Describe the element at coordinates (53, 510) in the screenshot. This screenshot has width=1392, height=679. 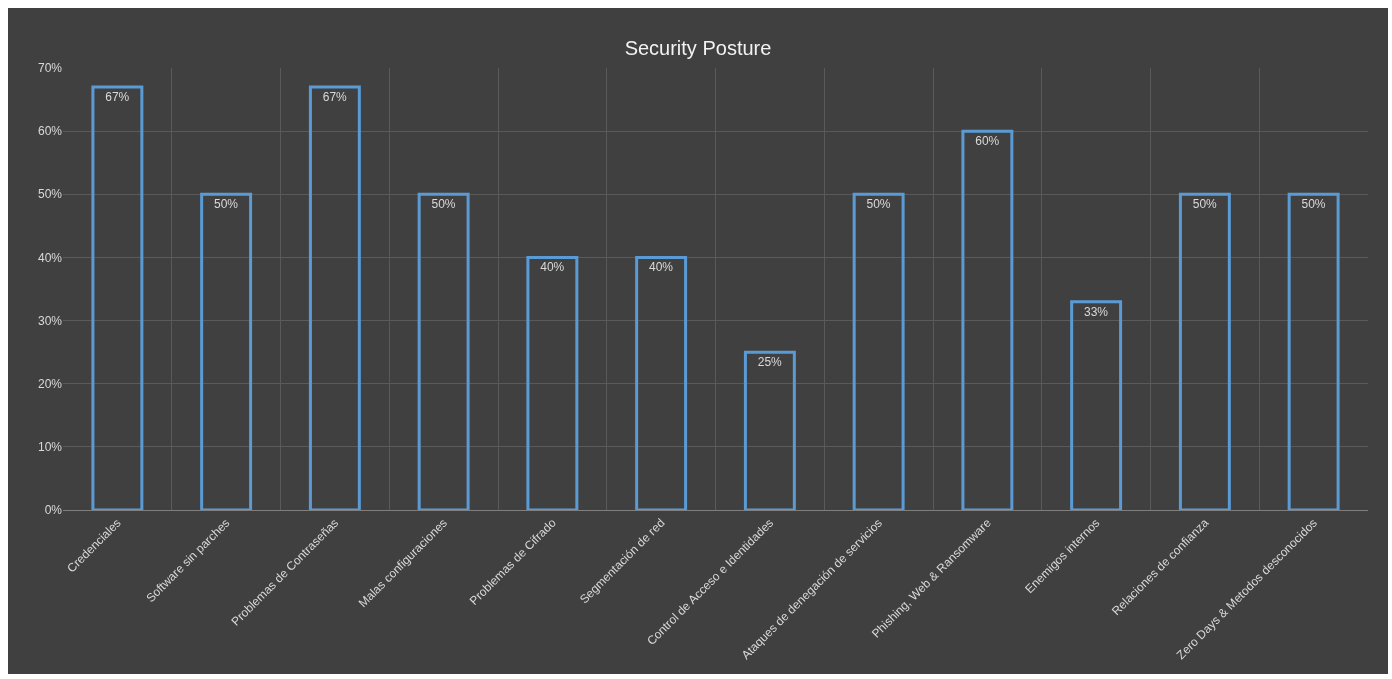
I see `y-tick-label: 0%` at that location.